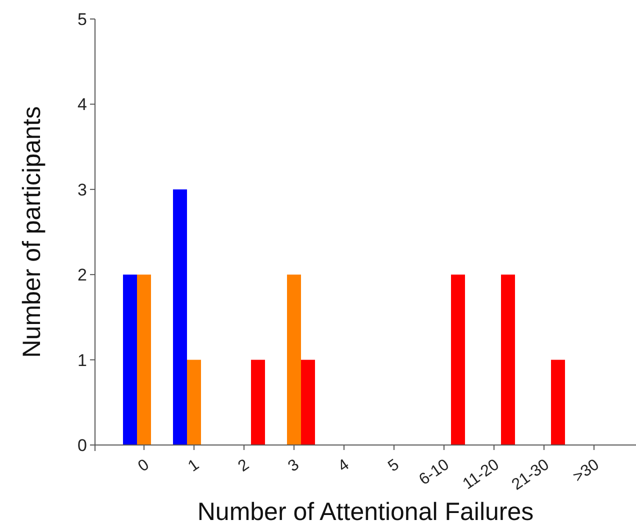 This screenshot has height=528, width=636. What do you see at coordinates (243, 466) in the screenshot?
I see `x-tick-label: 2` at bounding box center [243, 466].